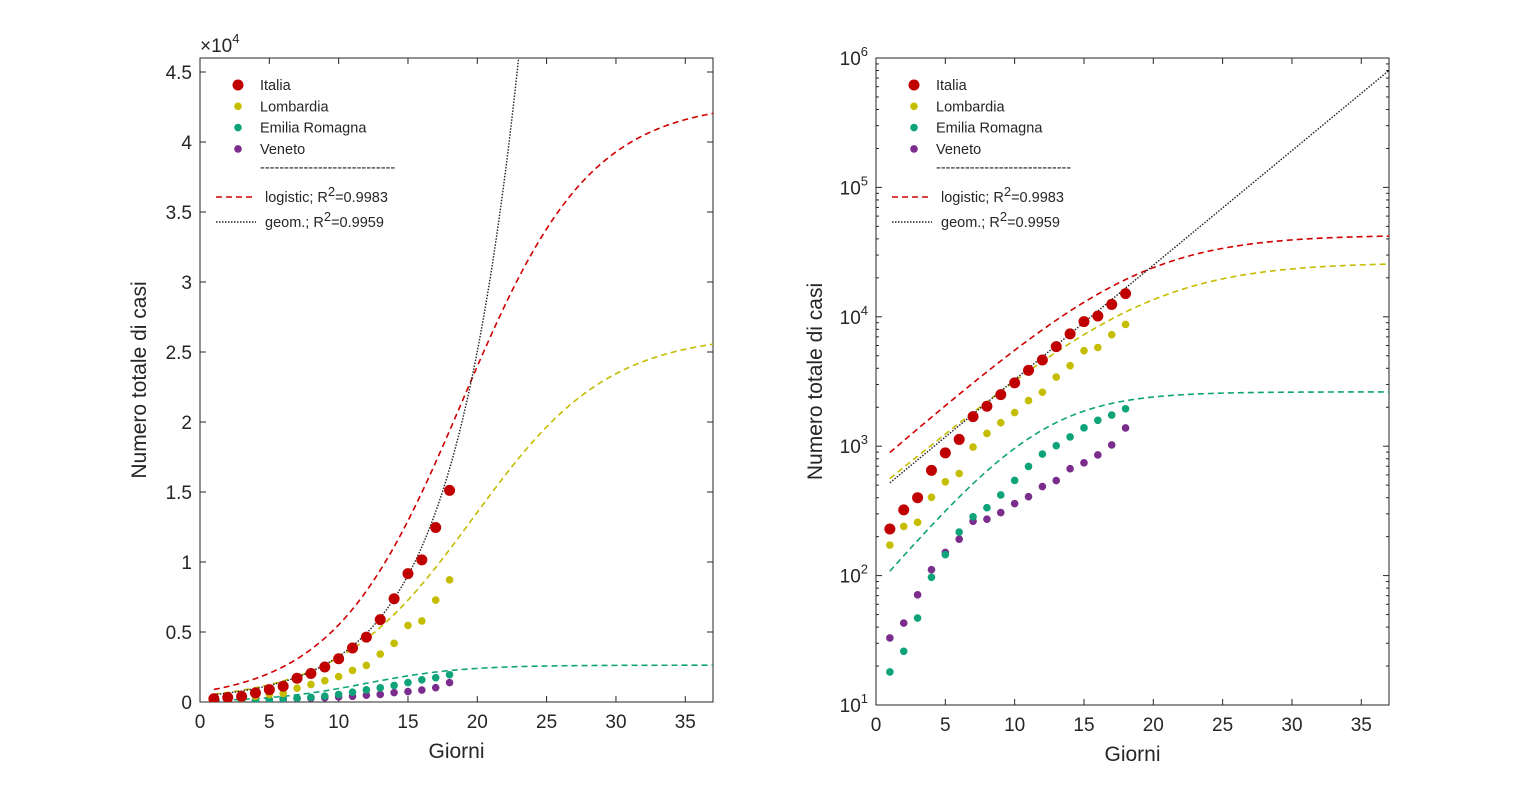 The width and height of the screenshot is (1536, 789). I want to click on legend-fit-sup: 2, so click(1007, 191).